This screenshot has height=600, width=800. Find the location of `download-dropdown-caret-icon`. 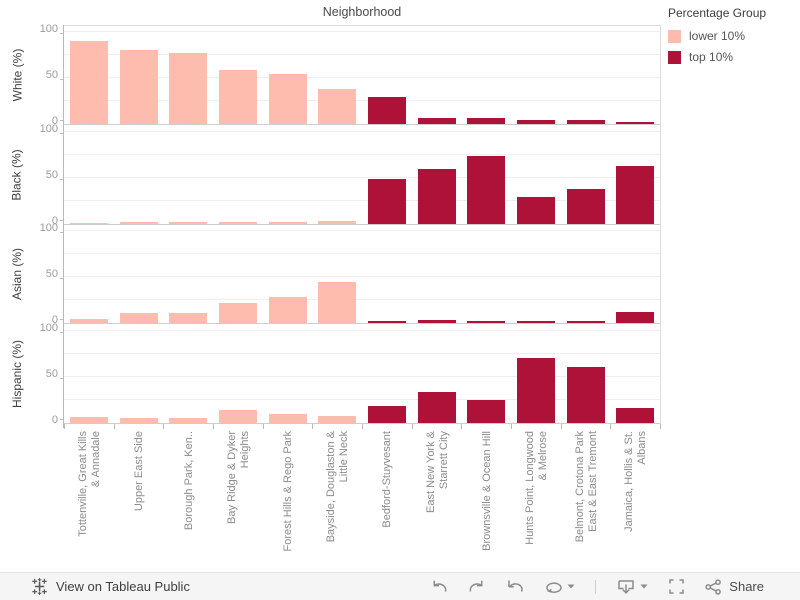

download-dropdown-caret-icon is located at coordinates (644, 586).